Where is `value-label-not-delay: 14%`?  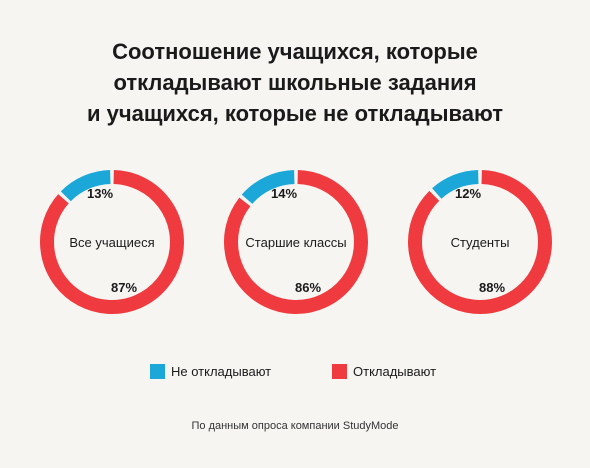
value-label-not-delay: 14% is located at coordinates (284, 193).